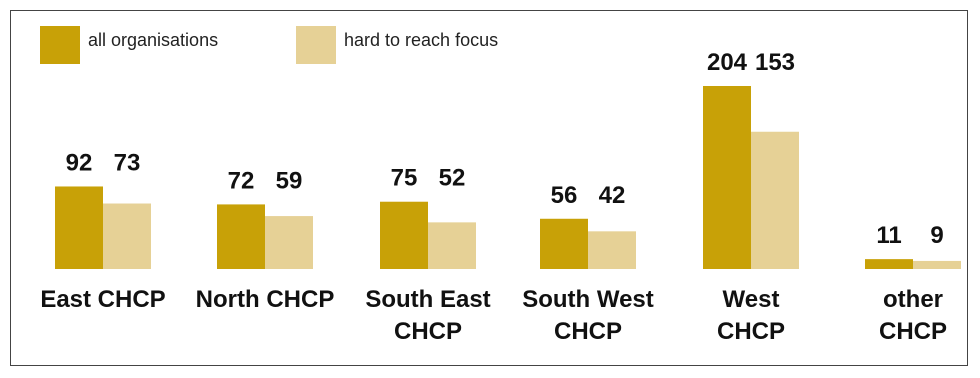 The height and width of the screenshot is (378, 980). I want to click on value-label-6-1: 11, so click(888, 235).